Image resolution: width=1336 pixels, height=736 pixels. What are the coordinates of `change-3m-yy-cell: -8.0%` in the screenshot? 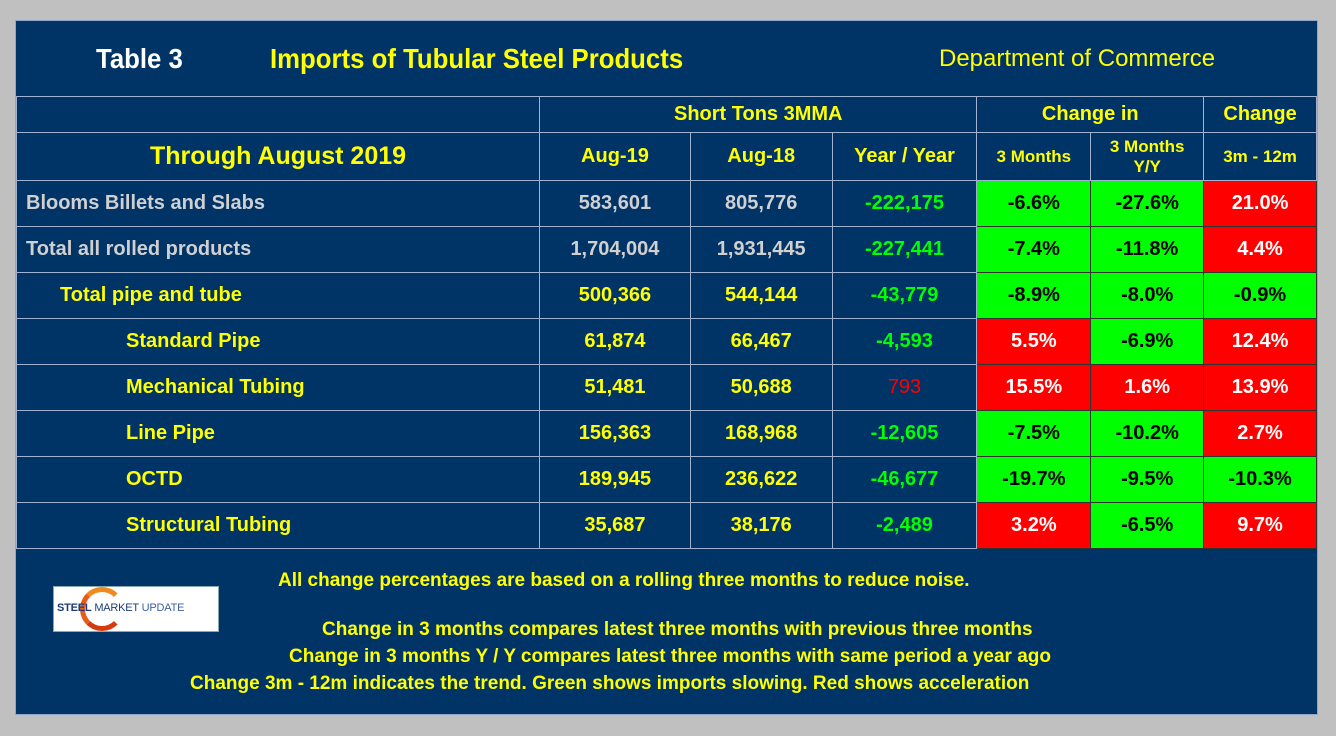 It's located at (1147, 295).